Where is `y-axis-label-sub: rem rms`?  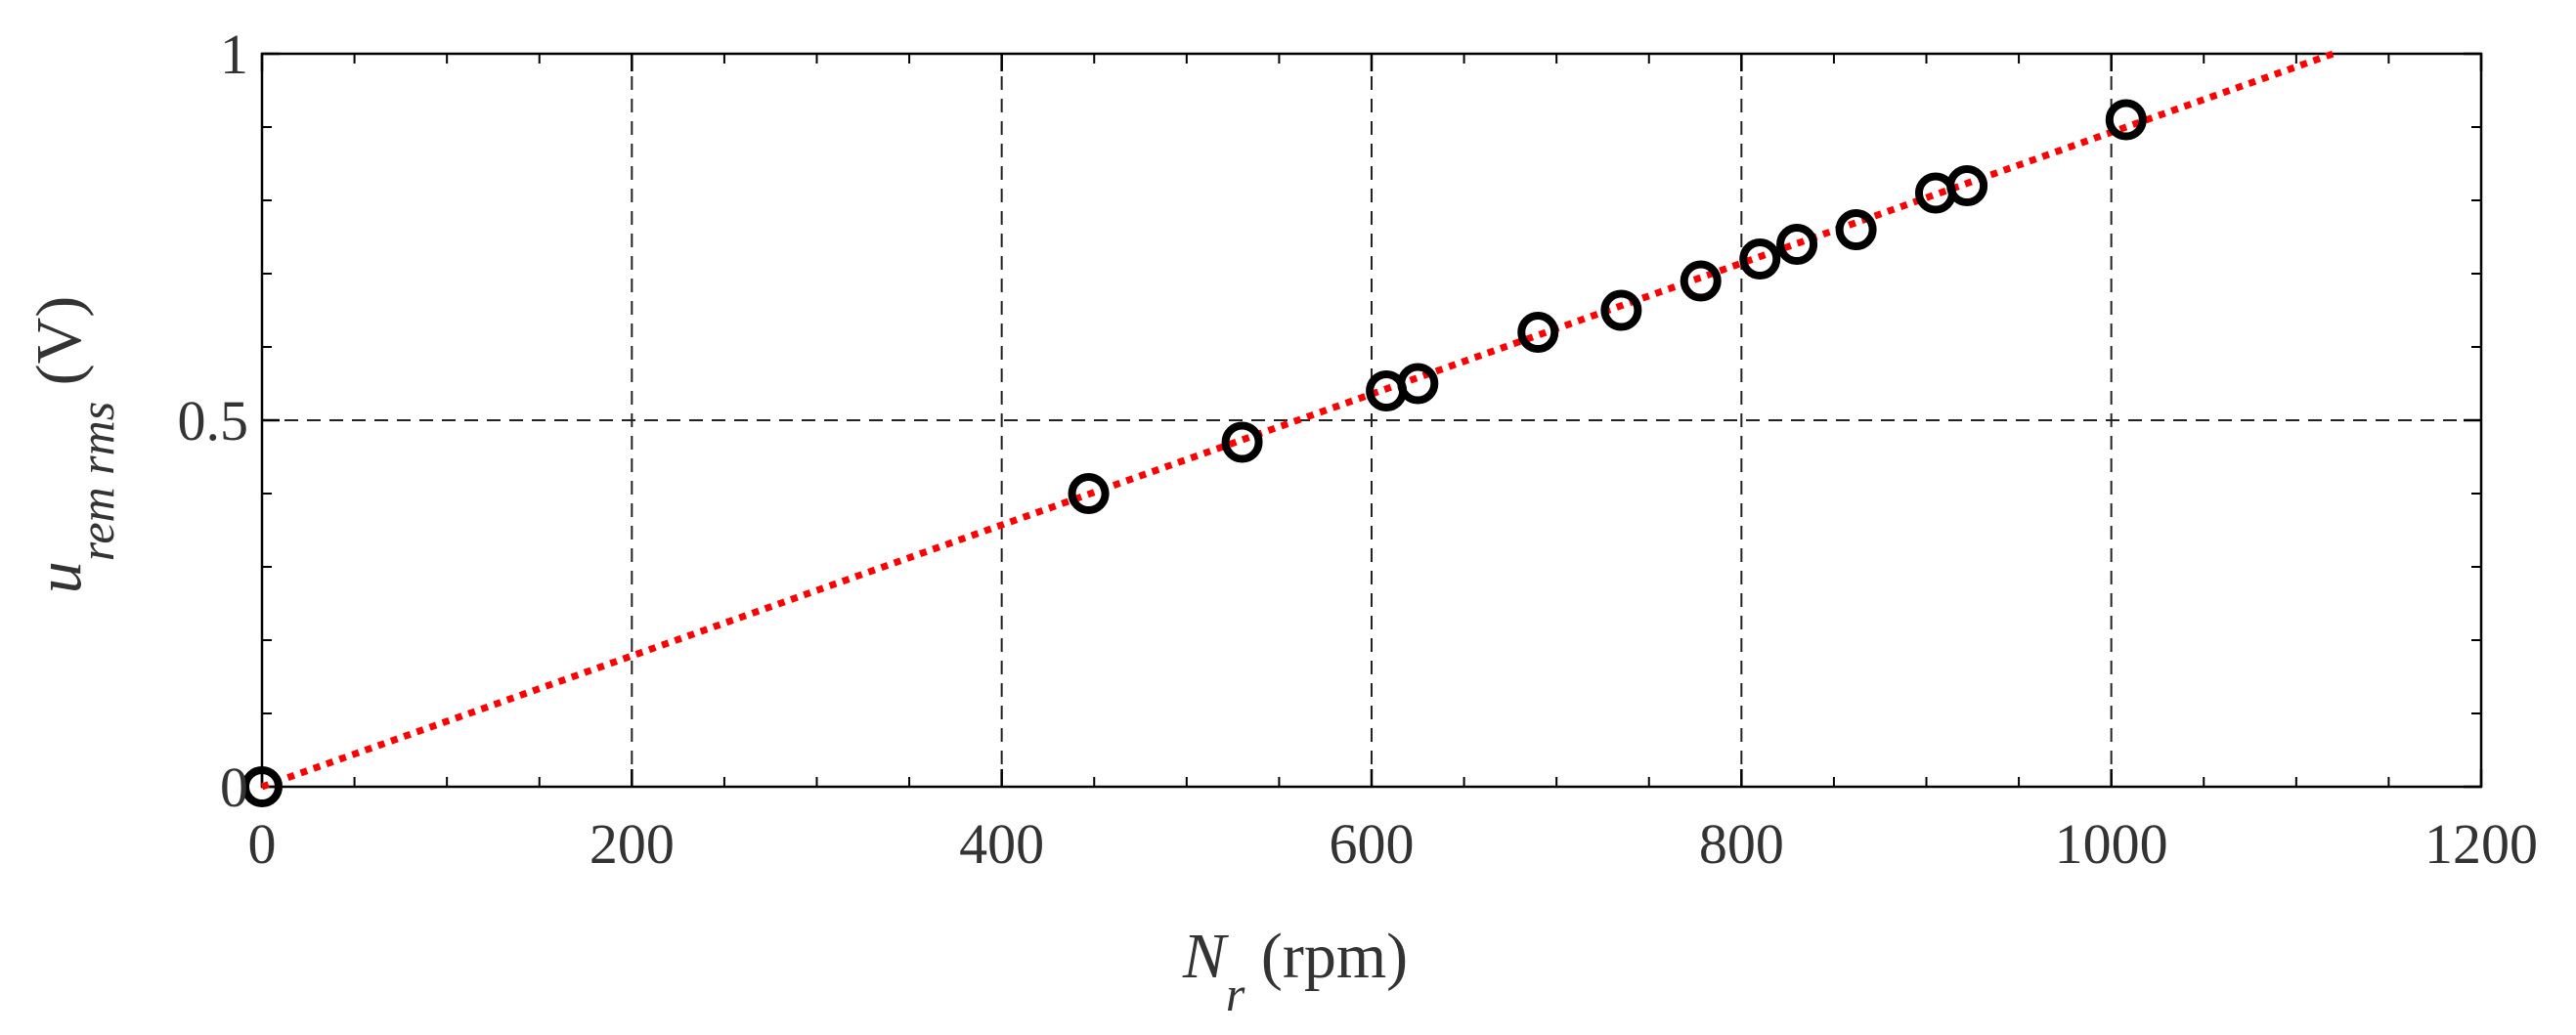
y-axis-label-sub: rem rms is located at coordinates (96, 481).